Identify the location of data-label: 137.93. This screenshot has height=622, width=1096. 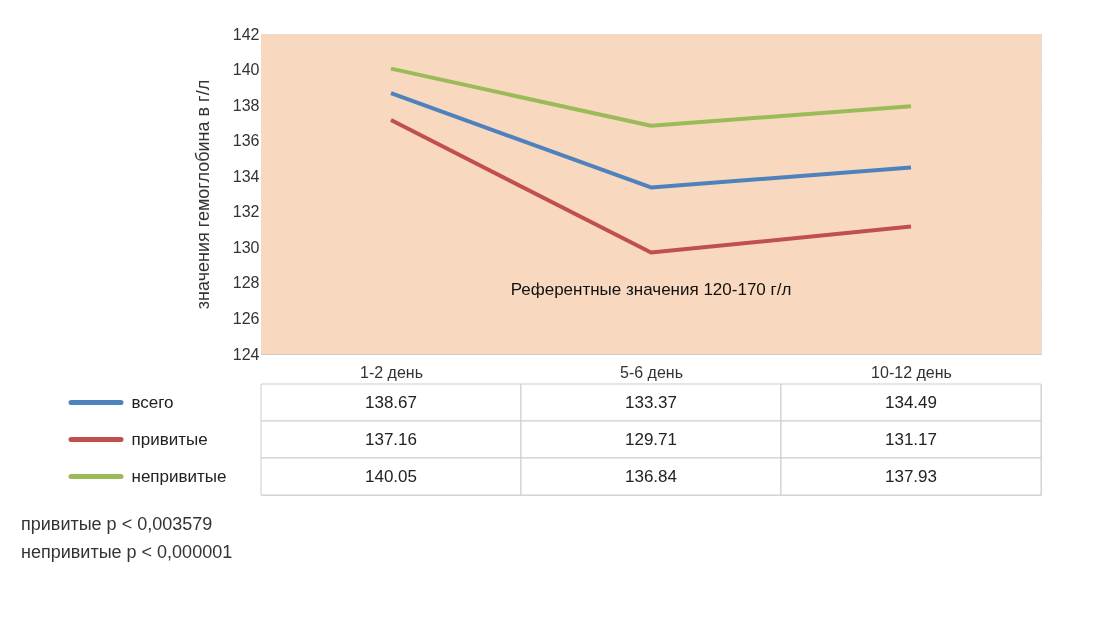
(911, 476).